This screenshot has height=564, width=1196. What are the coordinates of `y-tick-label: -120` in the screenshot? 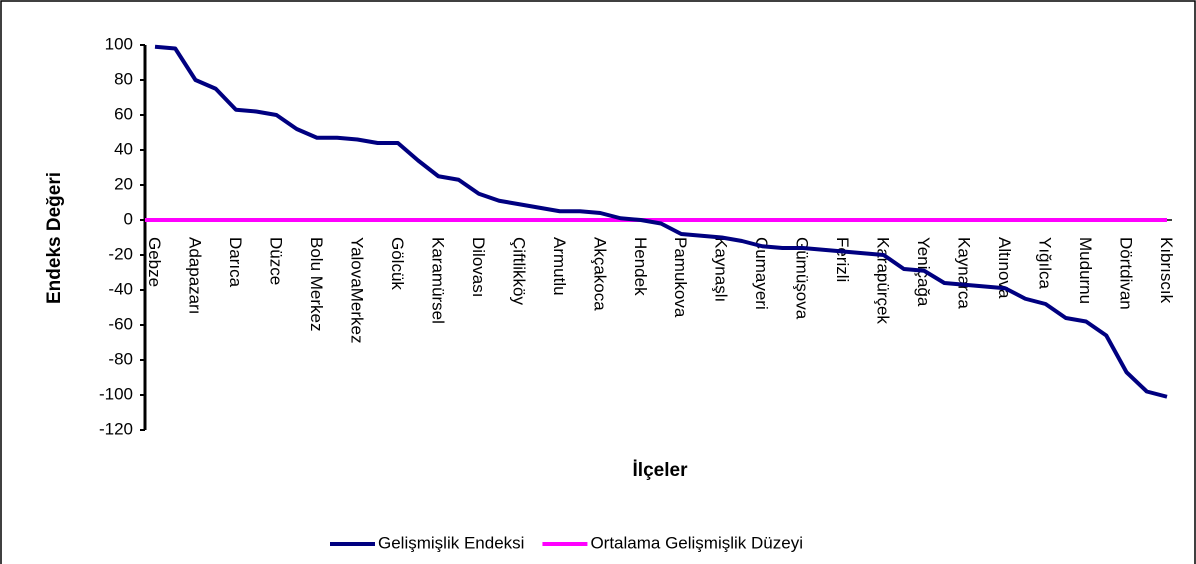 It's located at (116, 428).